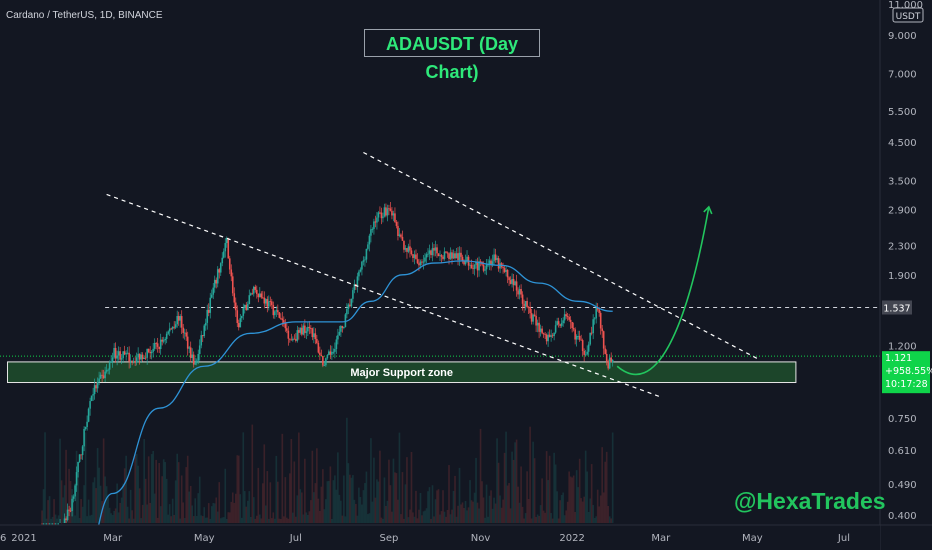 The image size is (932, 550). I want to click on symbol-info: Cardano / TetherUS, 1D, BINANCE, so click(84, 15).